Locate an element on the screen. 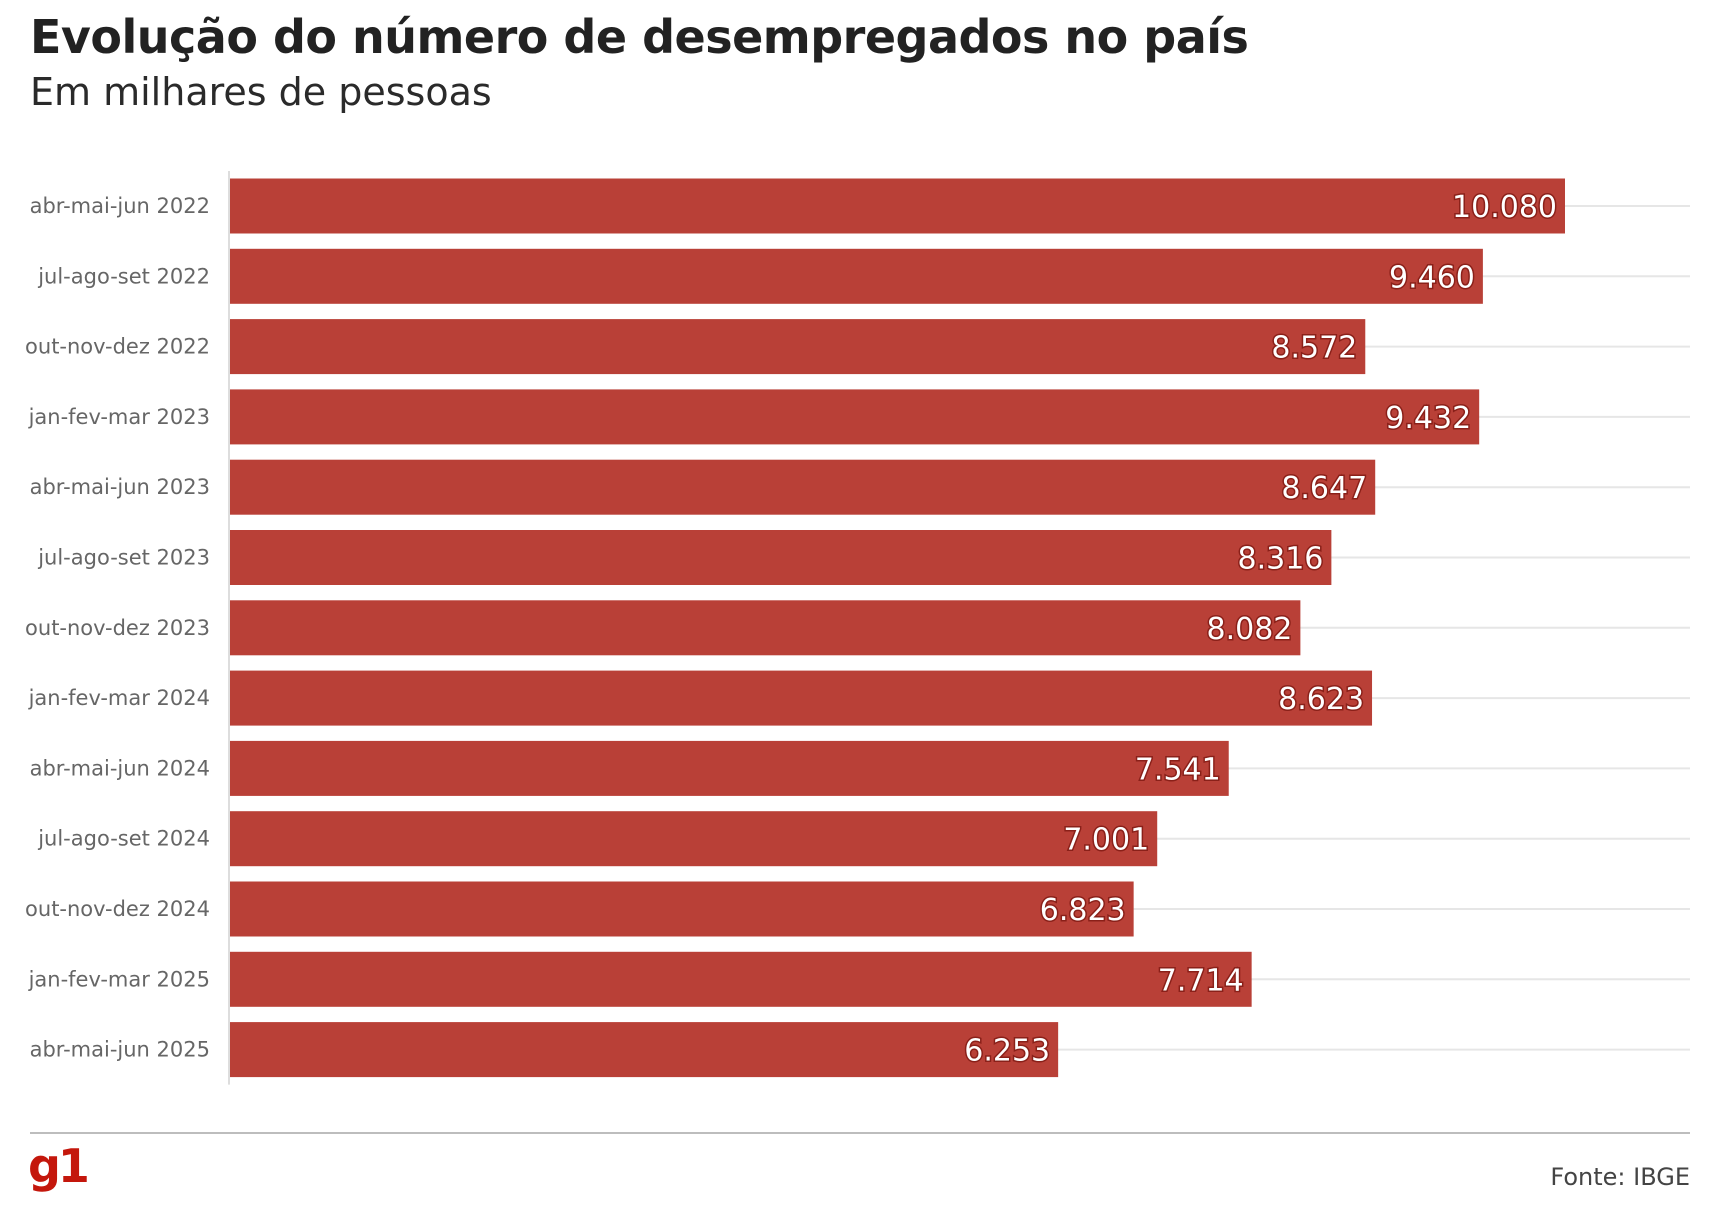  footer-divider is located at coordinates (860, 1133).